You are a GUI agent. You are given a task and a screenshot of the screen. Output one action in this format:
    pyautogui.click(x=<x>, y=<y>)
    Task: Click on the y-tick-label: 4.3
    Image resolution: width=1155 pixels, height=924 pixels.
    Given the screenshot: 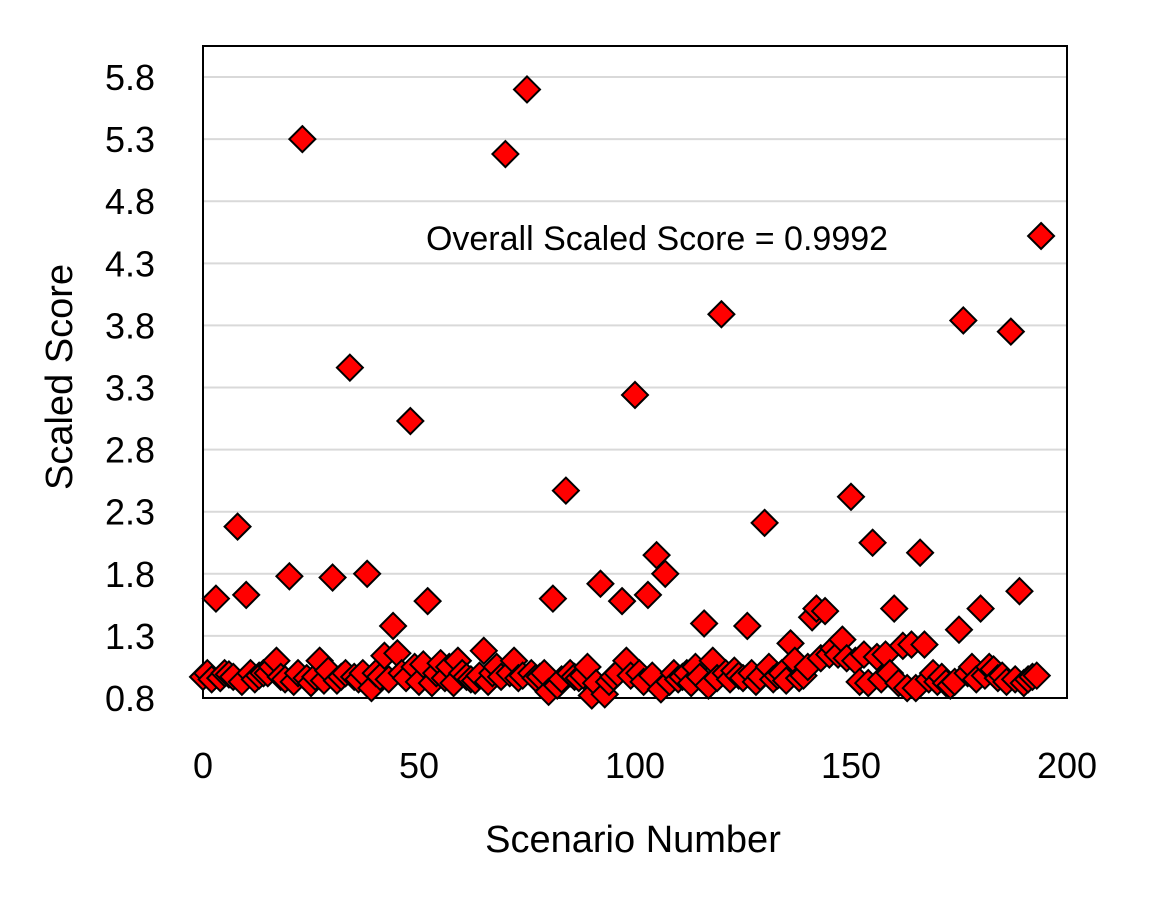 What is the action you would take?
    pyautogui.click(x=130, y=263)
    